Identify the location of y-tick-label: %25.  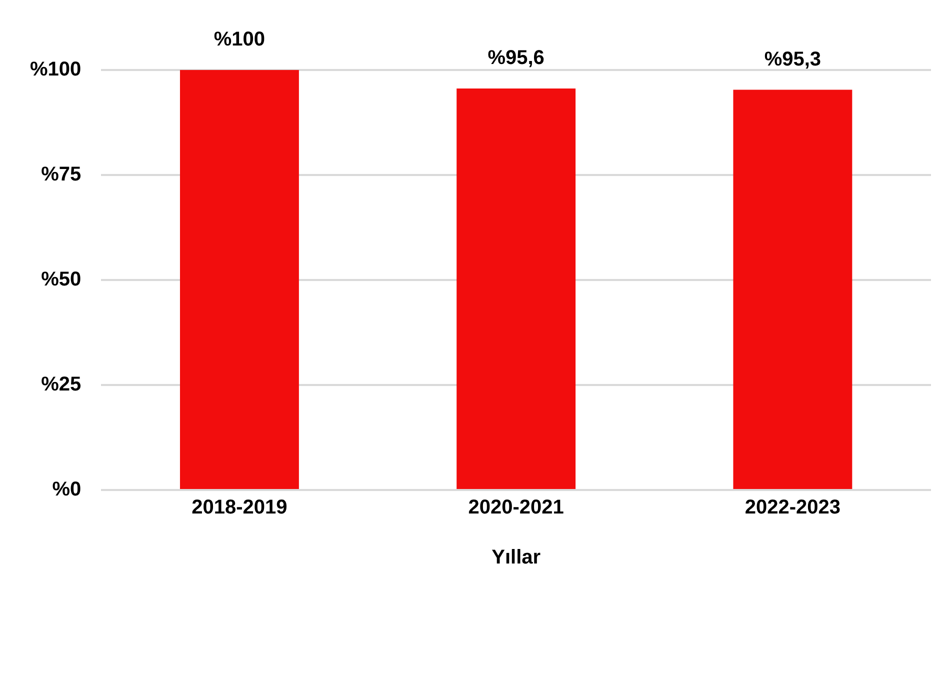
(61, 385).